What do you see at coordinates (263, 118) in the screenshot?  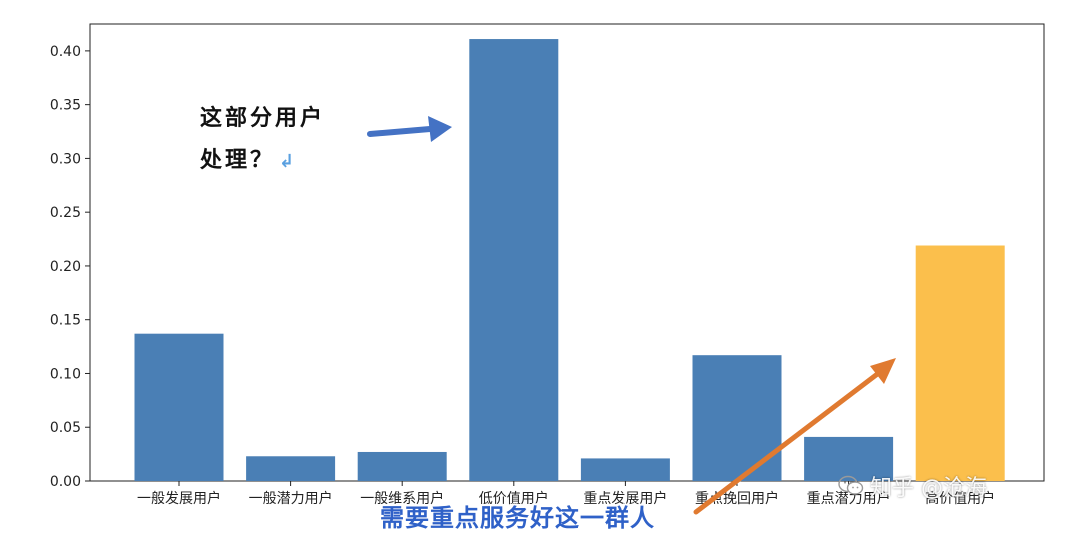 I see `annotation-line-1: 这部分用户` at bounding box center [263, 118].